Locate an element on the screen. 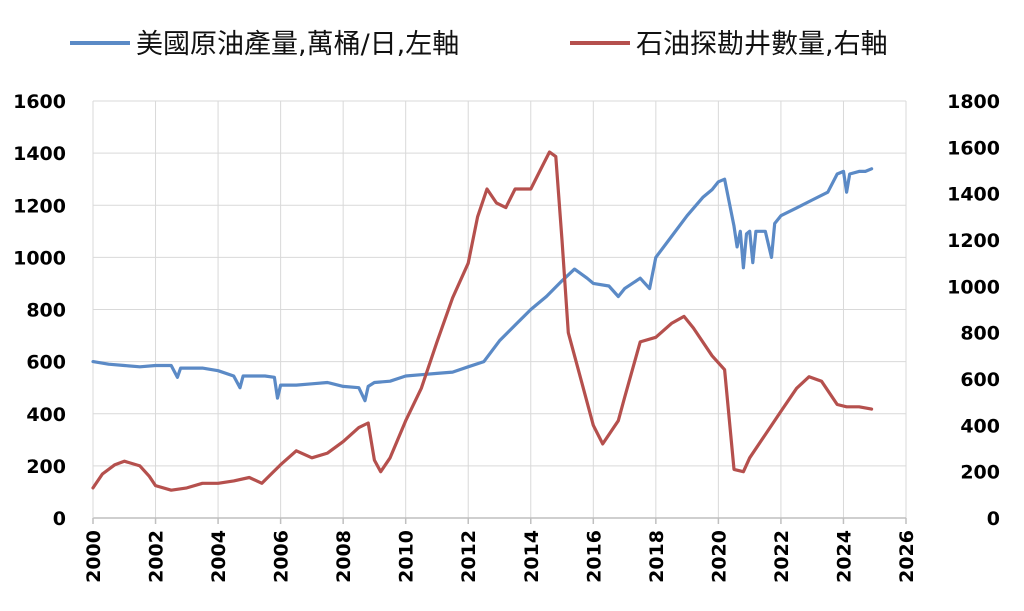  x-tick-label: 2024 is located at coordinates (844, 556).